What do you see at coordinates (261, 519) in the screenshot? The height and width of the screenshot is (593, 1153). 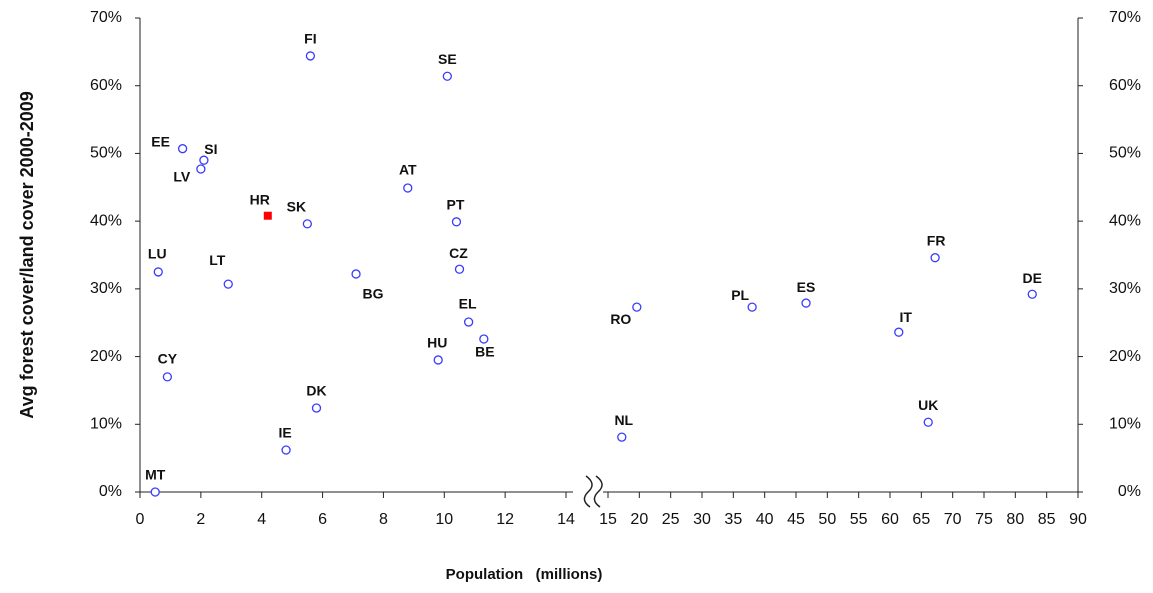 I see `x-tick-label: 4` at bounding box center [261, 519].